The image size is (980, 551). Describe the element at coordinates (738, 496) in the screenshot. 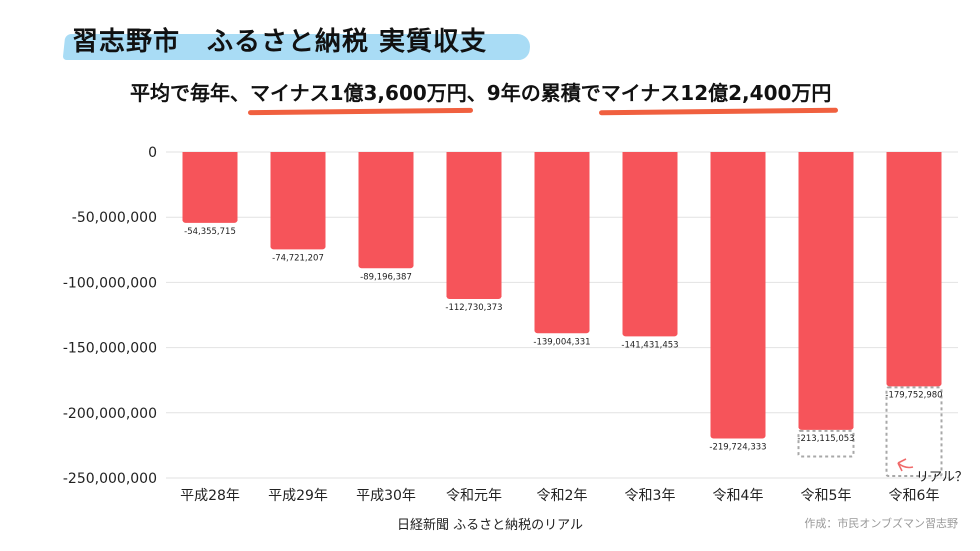

I see `x-tick-label: 令和4年` at that location.